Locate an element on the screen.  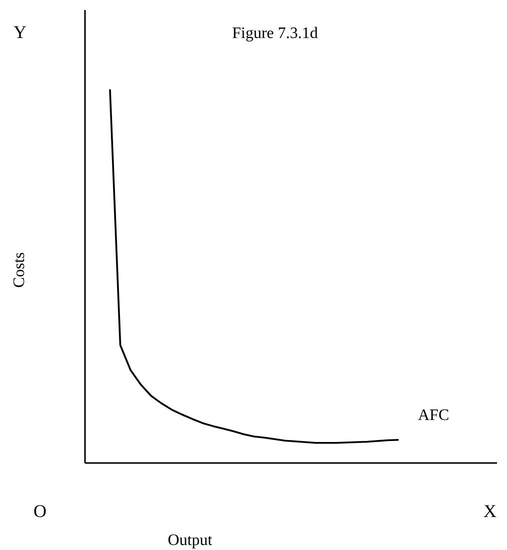
text: X is located at coordinates (490, 511).